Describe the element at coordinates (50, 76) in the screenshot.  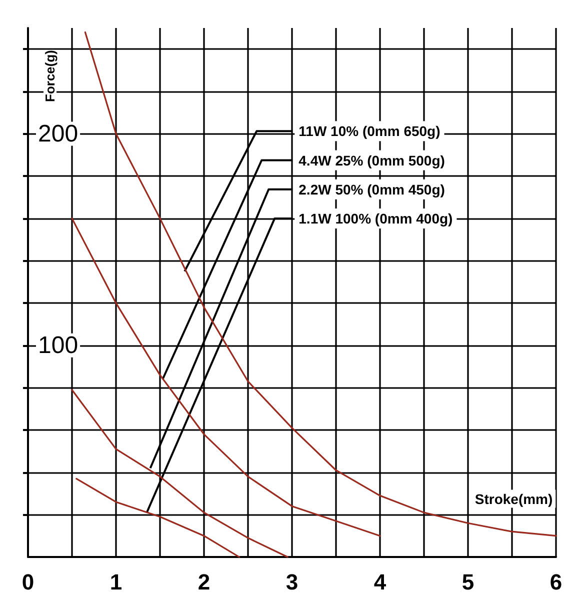
I see `y-axis-title: Force(g)` at that location.